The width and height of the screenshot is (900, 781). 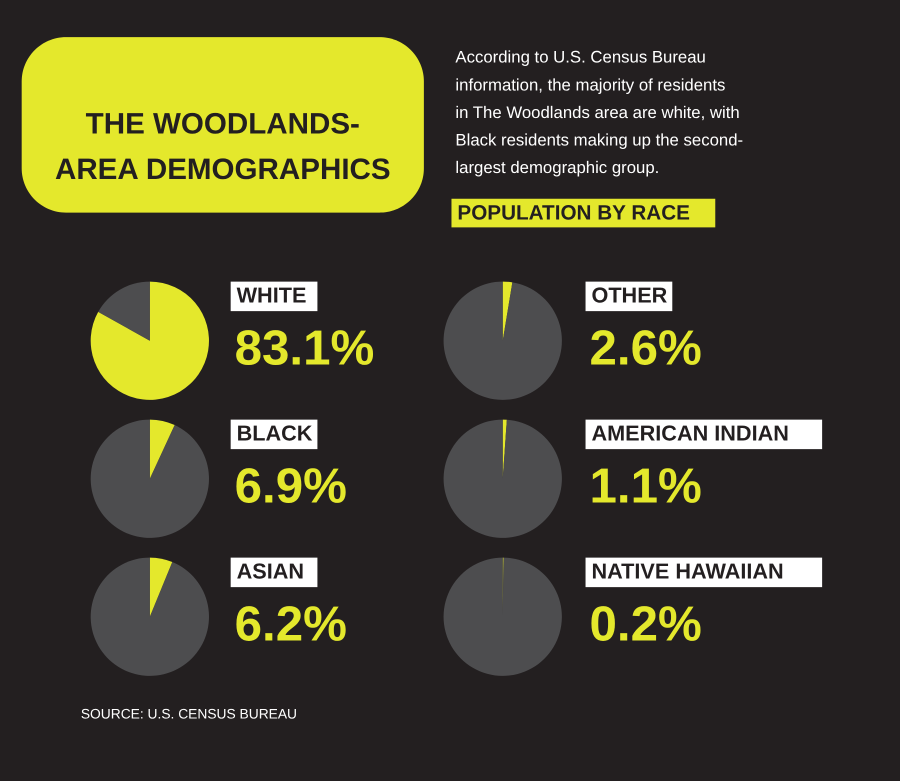 What do you see at coordinates (222, 147) in the screenshot?
I see `text: THE WOODLANDS-AREA DEMOGRAPHICS` at bounding box center [222, 147].